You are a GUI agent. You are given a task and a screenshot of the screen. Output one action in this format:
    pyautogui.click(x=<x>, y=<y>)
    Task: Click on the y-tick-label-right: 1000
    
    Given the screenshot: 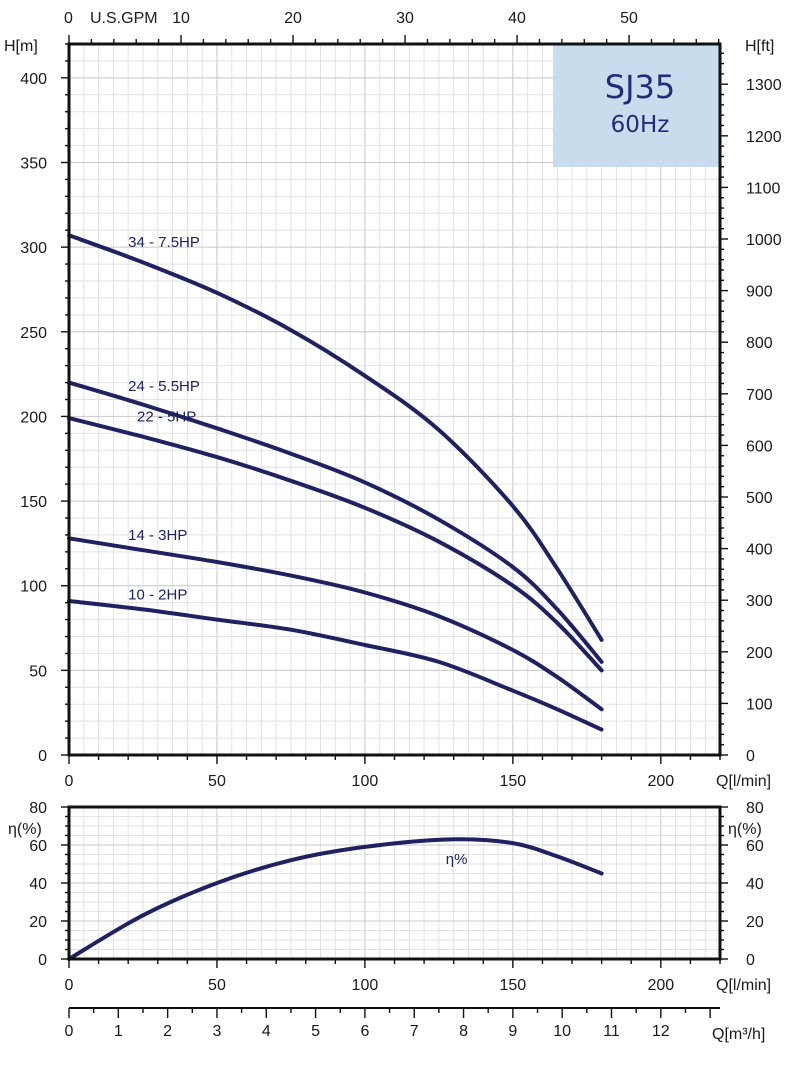 What is the action you would take?
    pyautogui.click(x=764, y=240)
    